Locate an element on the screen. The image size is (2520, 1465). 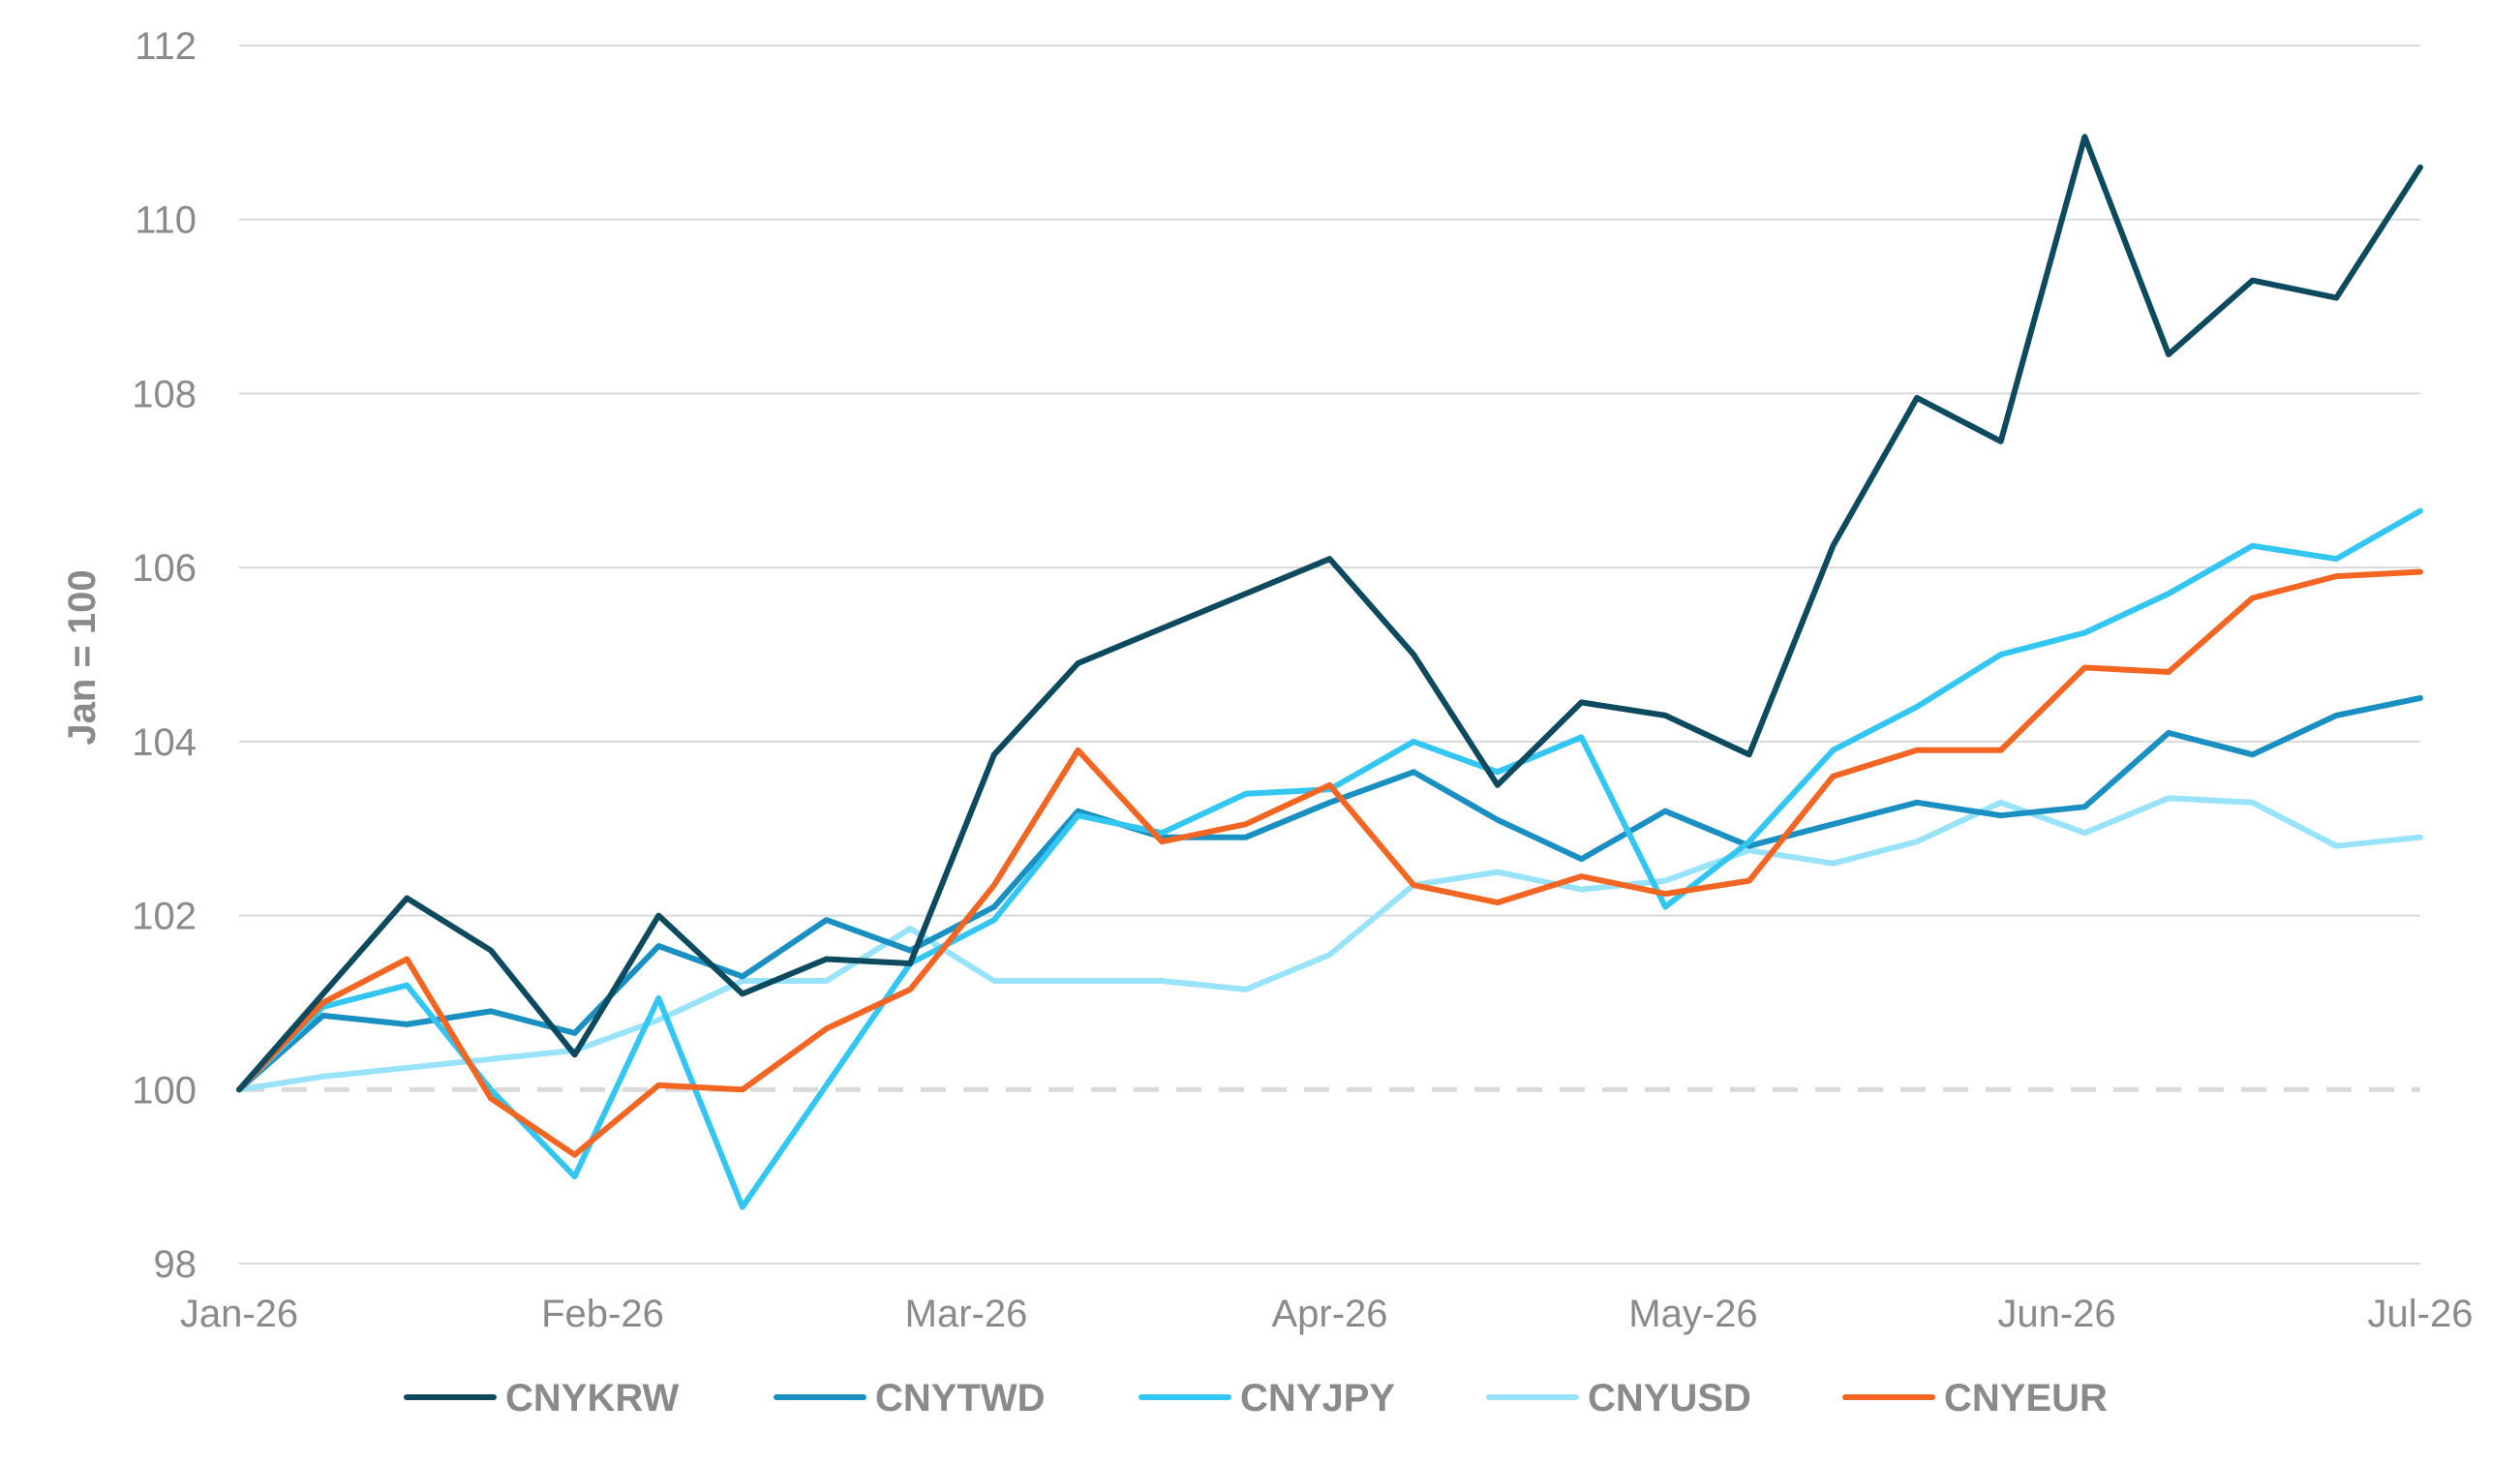
x-tick-label: Jan-26 is located at coordinates (239, 1314).